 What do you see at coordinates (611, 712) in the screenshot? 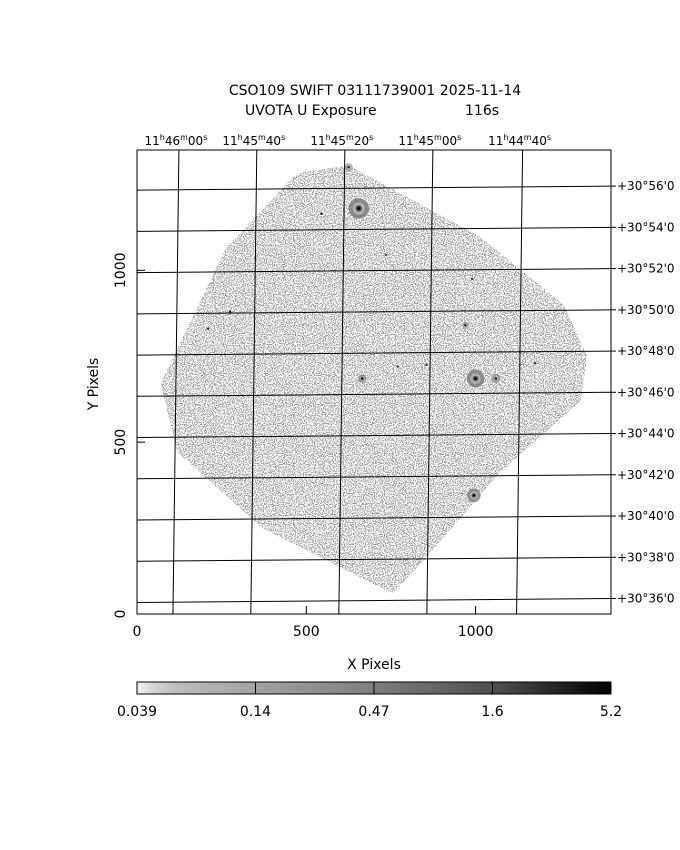
I see `colorbar-label-5: 5.2` at bounding box center [611, 712].